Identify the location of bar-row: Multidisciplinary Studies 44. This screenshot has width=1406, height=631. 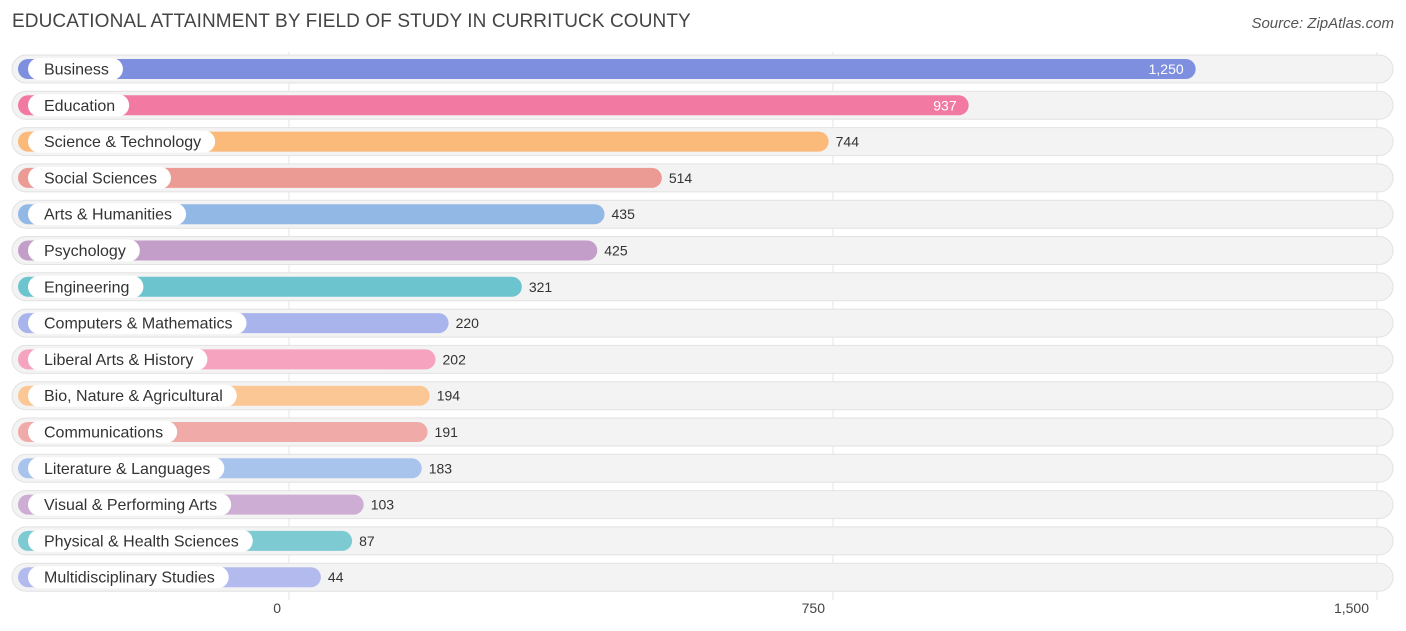
(702, 577).